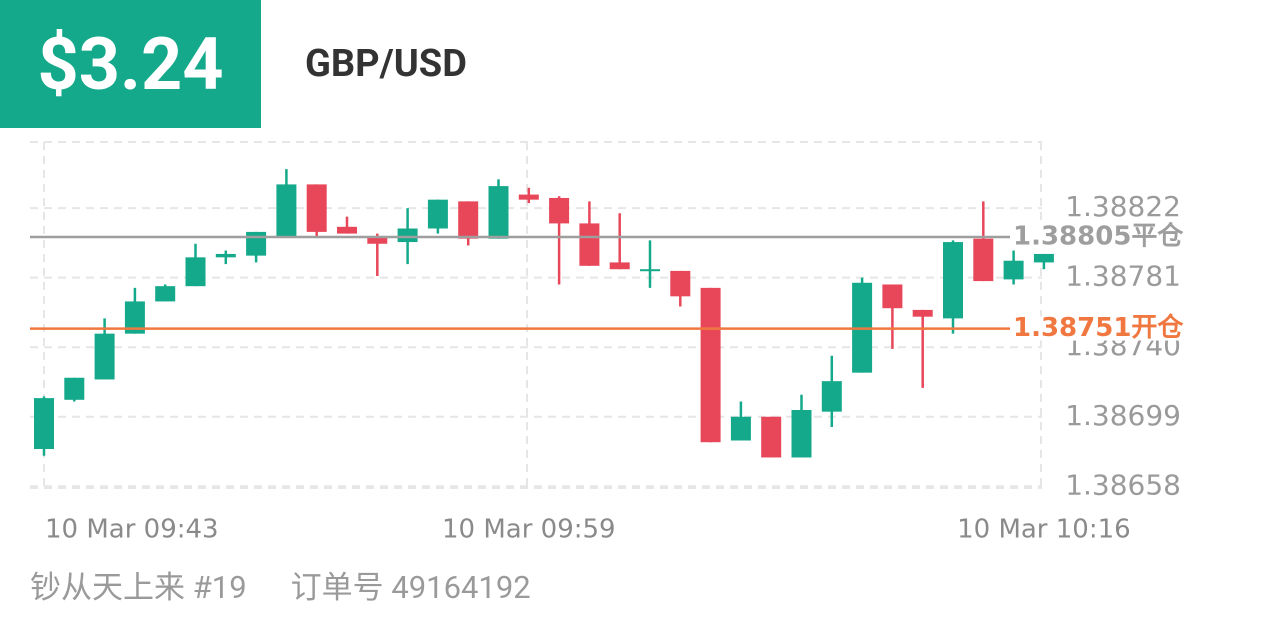 The width and height of the screenshot is (1266, 633). Describe the element at coordinates (130, 64) in the screenshot. I see `profit-badge: $3.24` at that location.